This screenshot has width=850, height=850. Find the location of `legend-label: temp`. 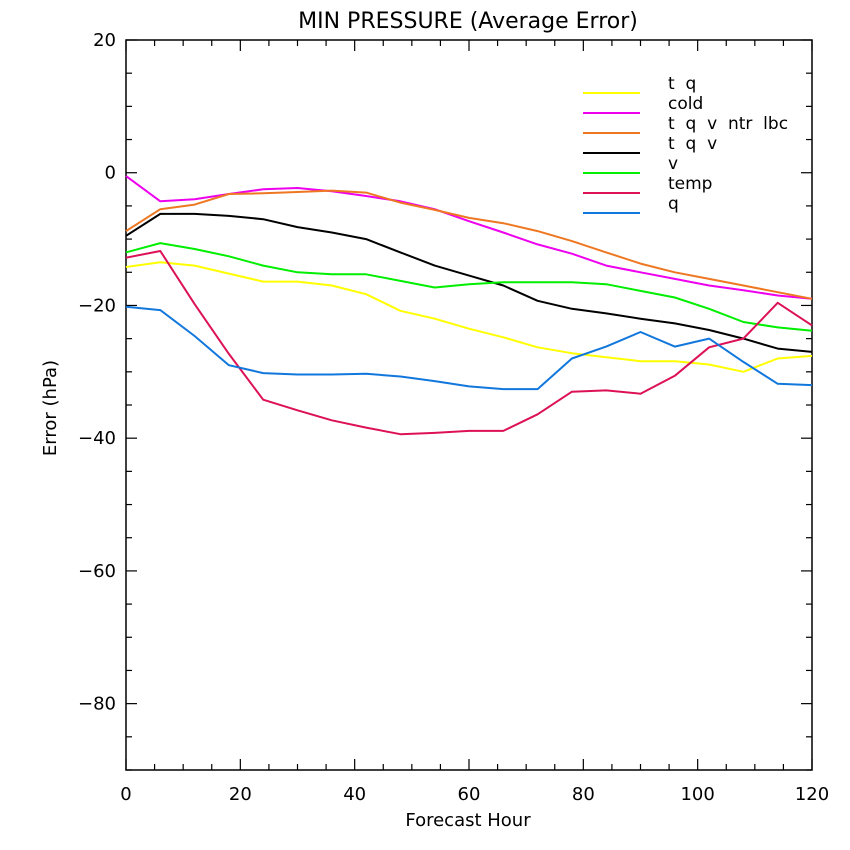

legend-label: temp is located at coordinates (690, 184).